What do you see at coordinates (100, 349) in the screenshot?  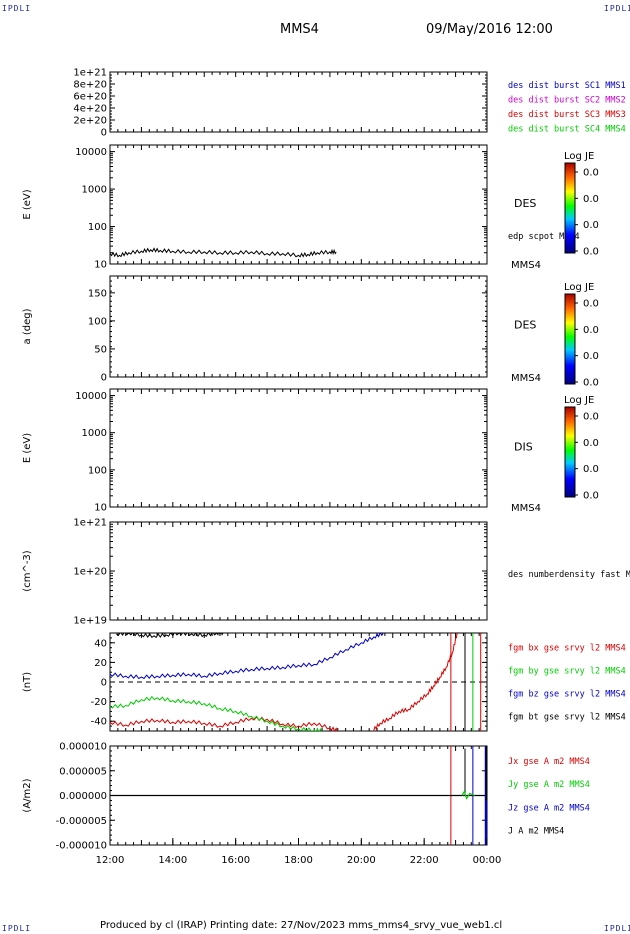 I see `y-tick-label: 50` at bounding box center [100, 349].